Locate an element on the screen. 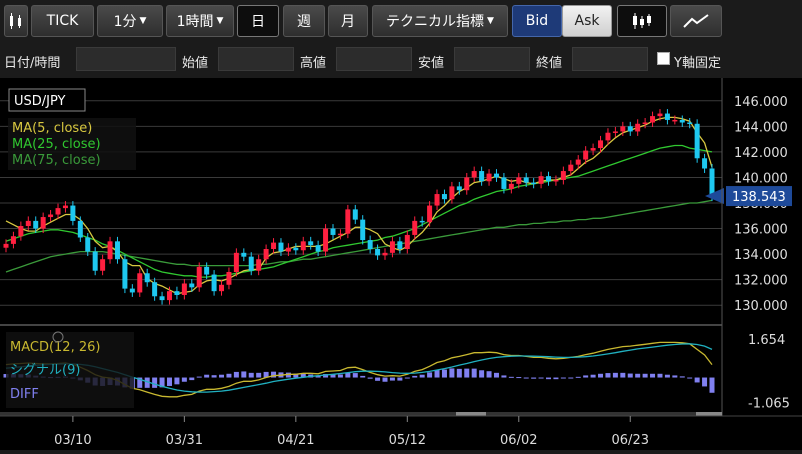  bid-button: Bid is located at coordinates (537, 21).